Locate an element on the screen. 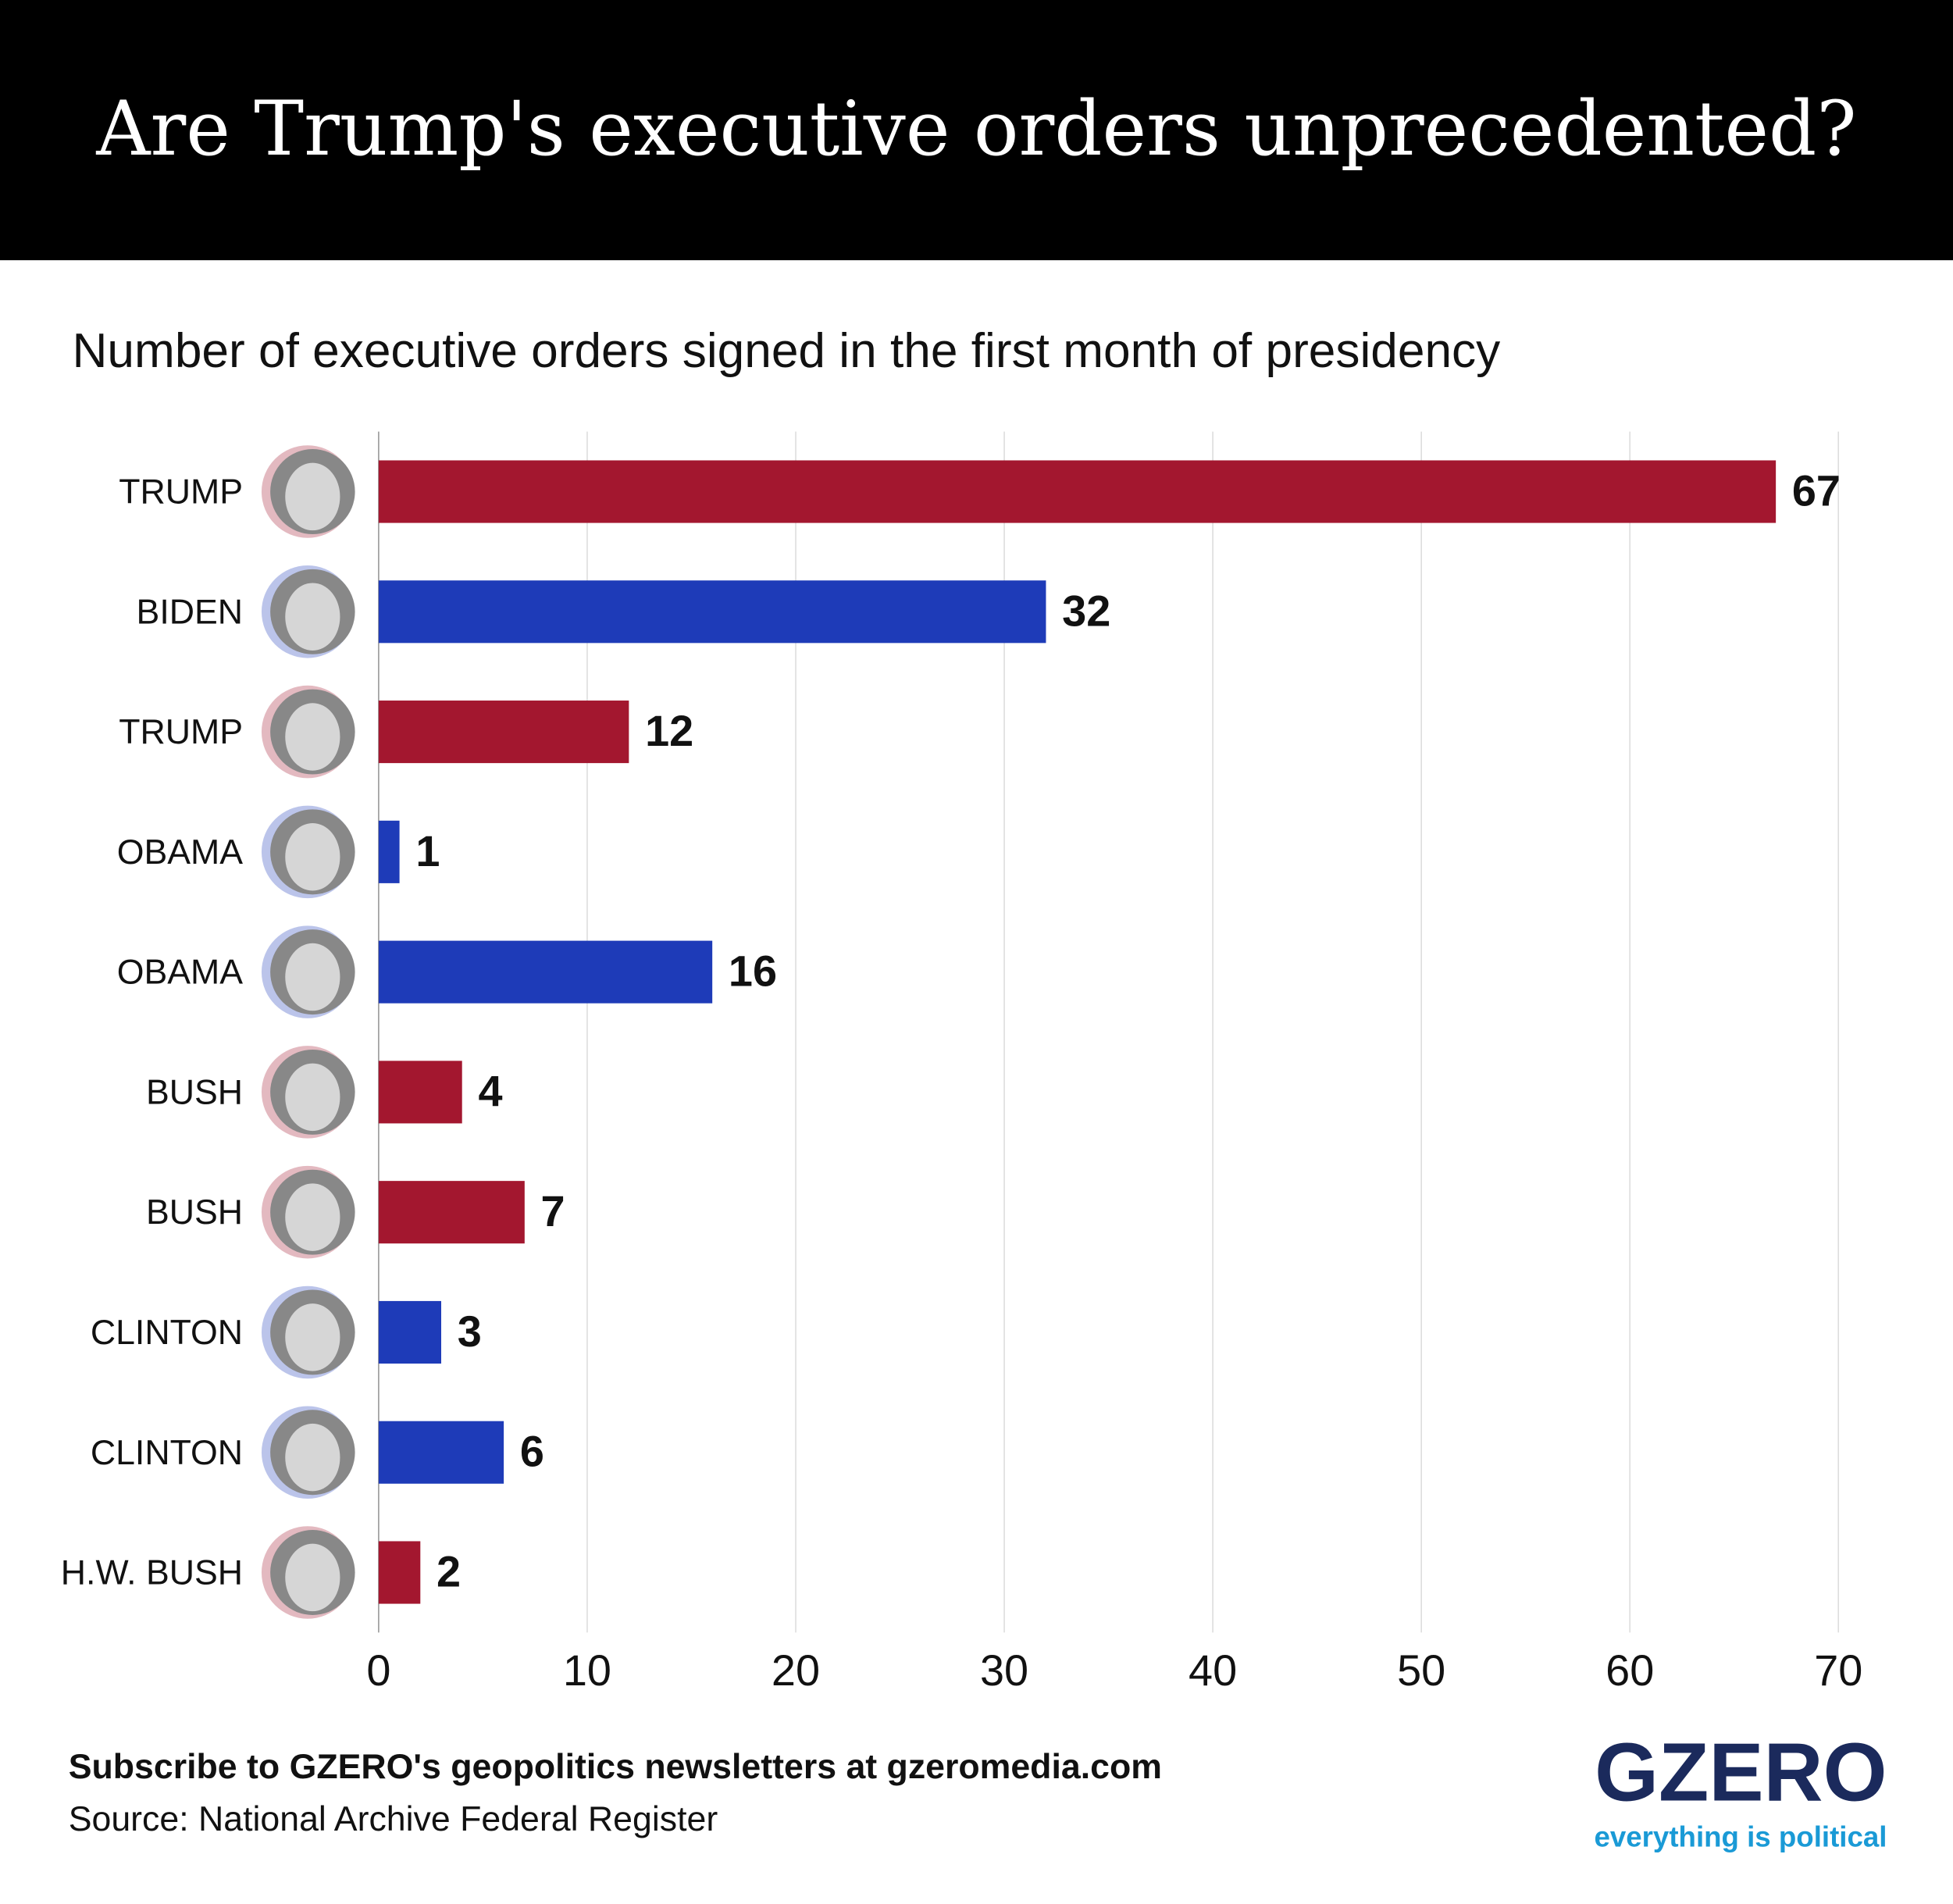 The height and width of the screenshot is (1904, 1953). value-label: 4 is located at coordinates (490, 1090).